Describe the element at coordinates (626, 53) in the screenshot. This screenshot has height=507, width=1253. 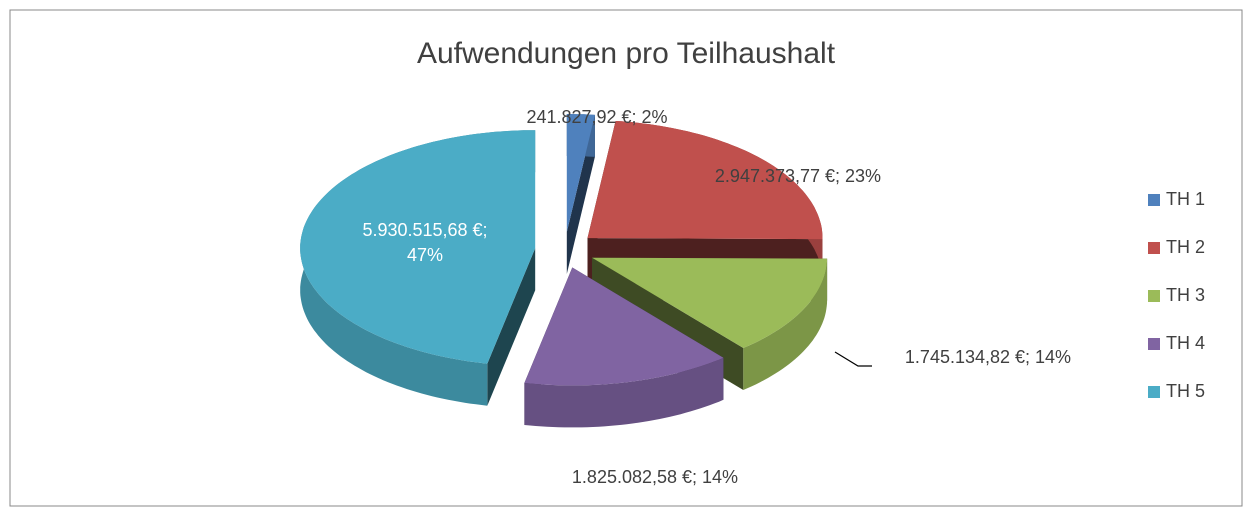
I see `chart-title: Aufwendungen pro Teilhaushalt` at that location.